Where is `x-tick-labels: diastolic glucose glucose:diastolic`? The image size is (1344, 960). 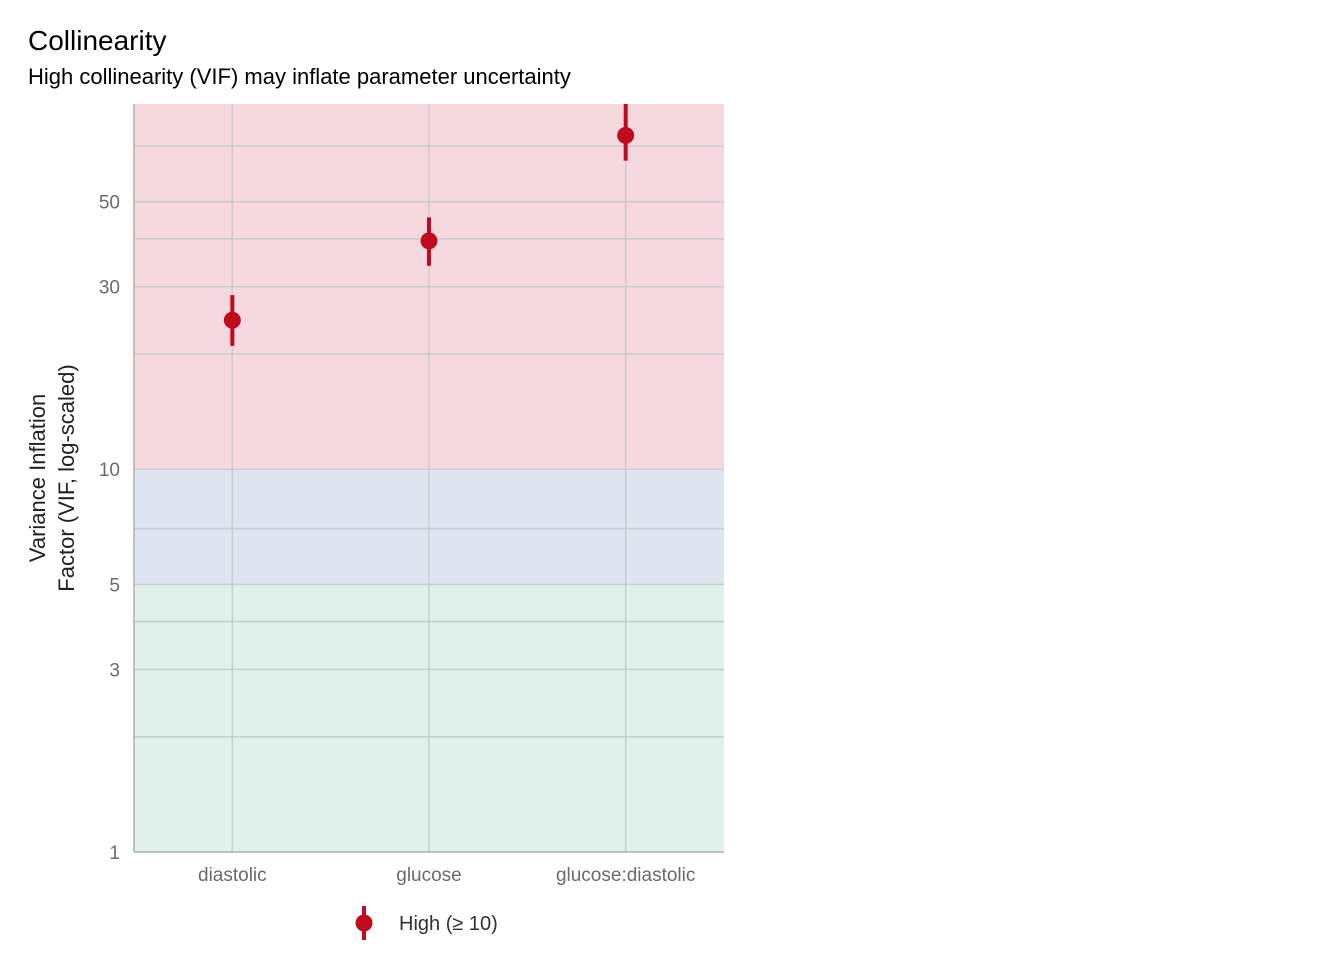
x-tick-labels: diastolic glucose glucose:diastolic is located at coordinates (446, 875).